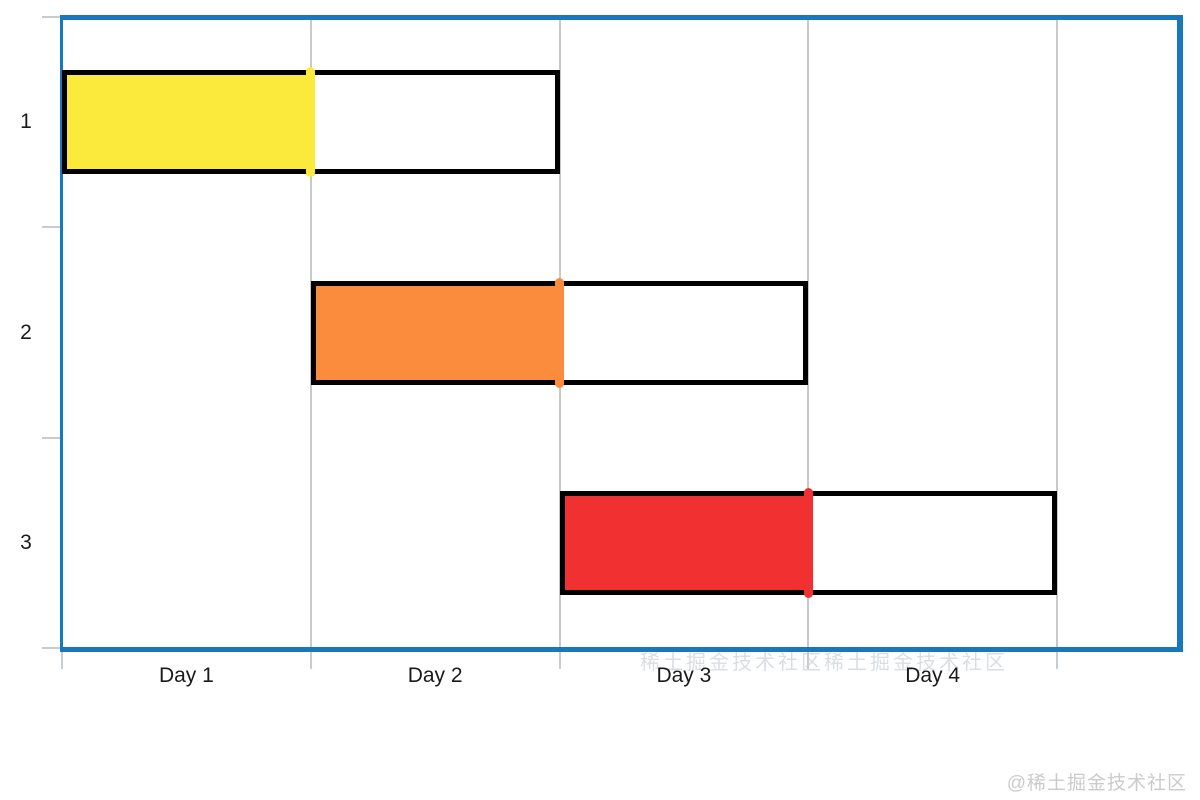 The height and width of the screenshot is (800, 1200). Describe the element at coordinates (824, 662) in the screenshot. I see `ghost-watermark: 稀土掘金技术社区稀土掘金技术社区` at that location.